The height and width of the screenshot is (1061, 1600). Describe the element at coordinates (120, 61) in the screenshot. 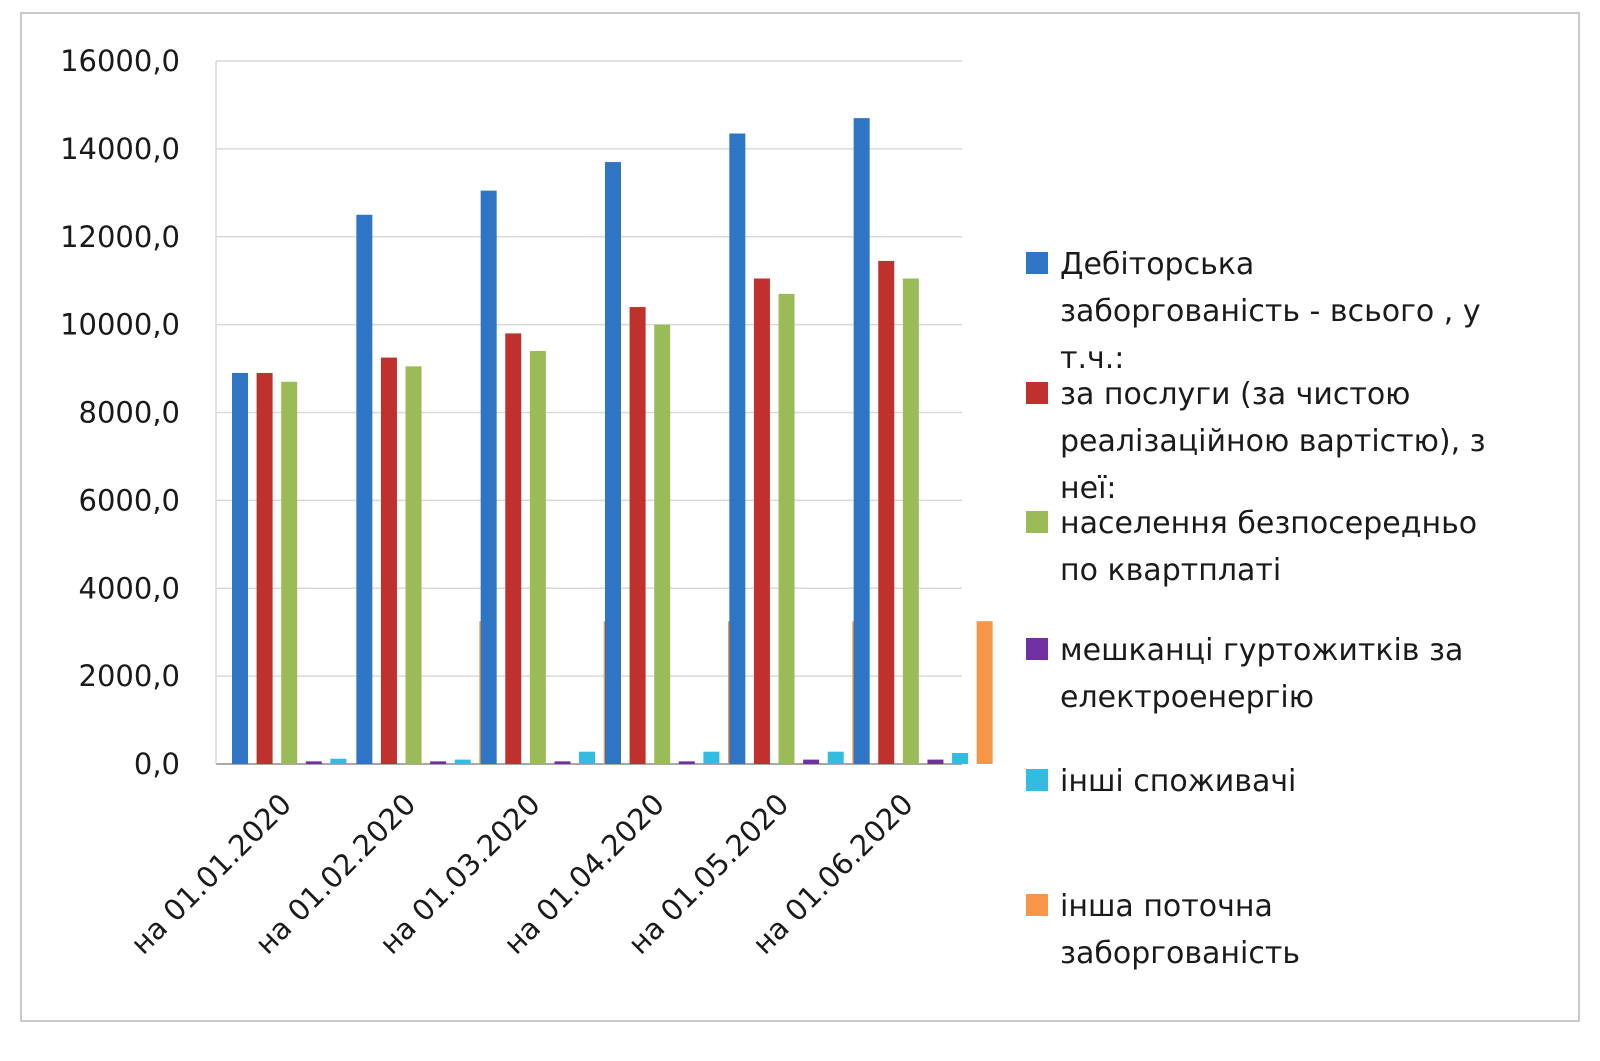

I see `y-tick-label: 16000,0` at that location.